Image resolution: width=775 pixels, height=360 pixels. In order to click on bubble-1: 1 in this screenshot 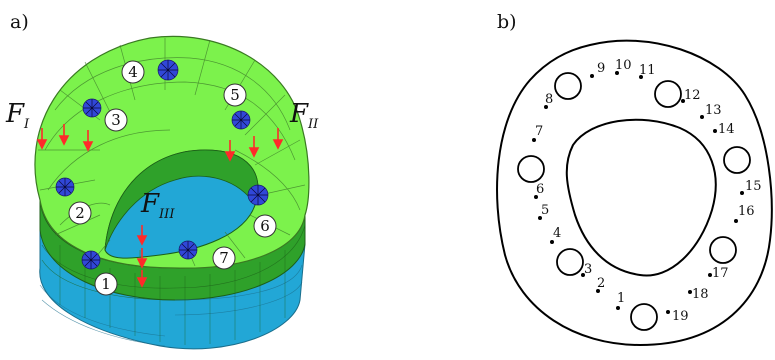, I will do `click(106, 284)`.